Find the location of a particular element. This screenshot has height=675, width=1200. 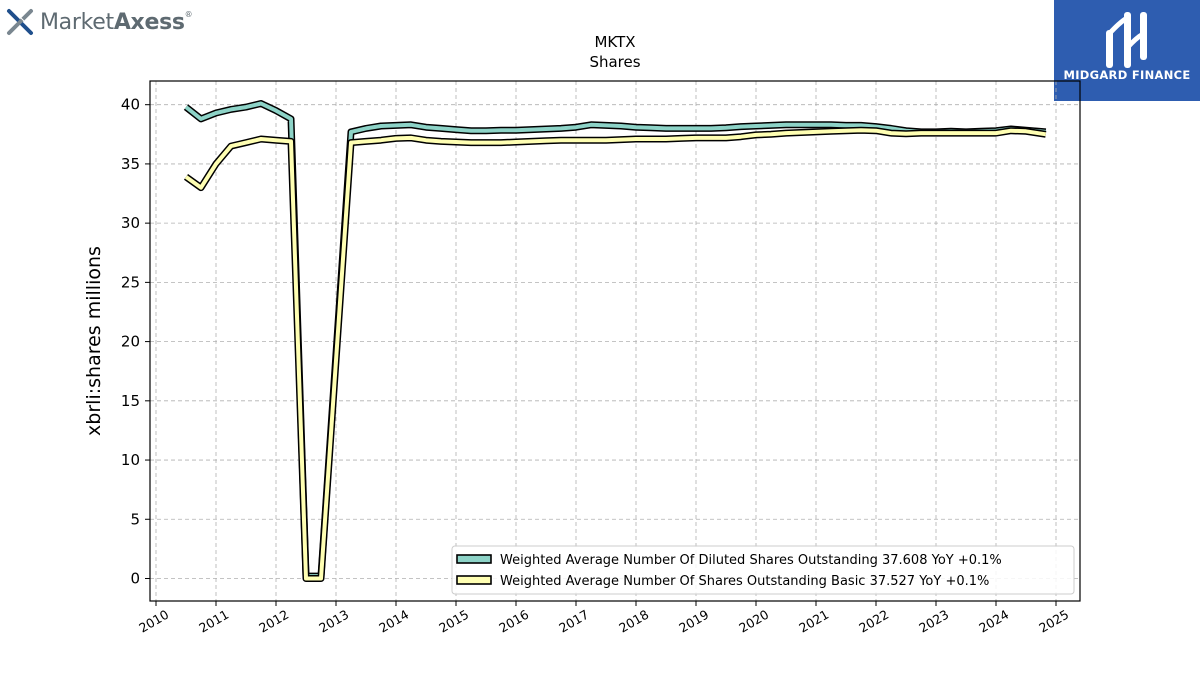

marketaxess-wordmark: MarketAxess® is located at coordinates (116, 22).